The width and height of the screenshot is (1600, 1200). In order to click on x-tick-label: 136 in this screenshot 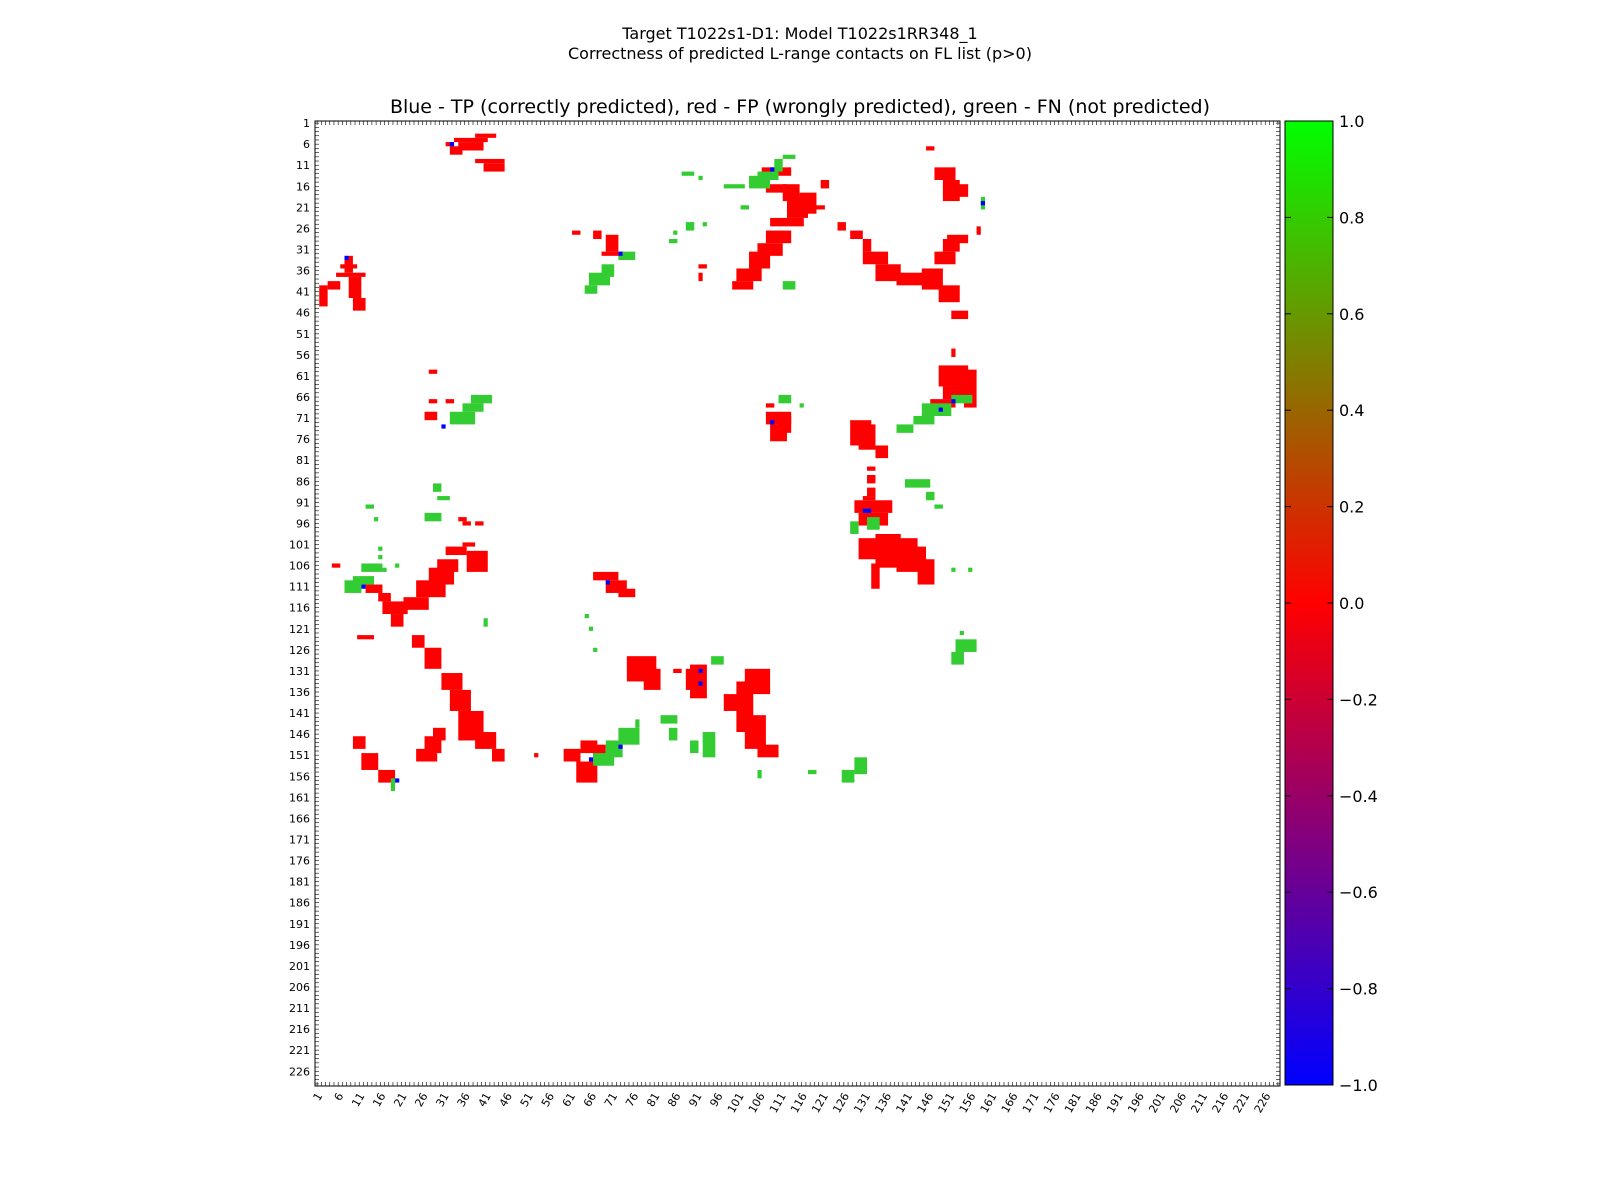, I will do `click(883, 1103)`.